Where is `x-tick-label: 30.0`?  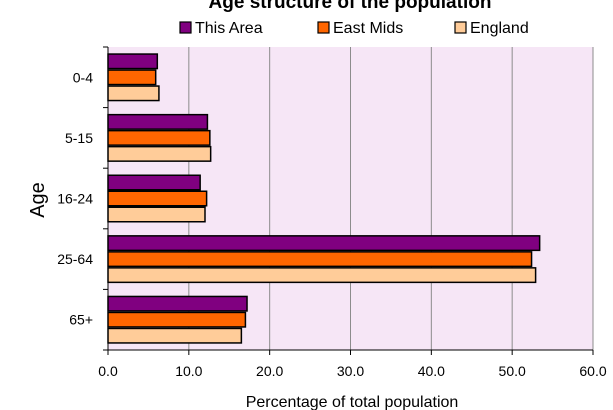
x-tick-label: 30.0 is located at coordinates (350, 371).